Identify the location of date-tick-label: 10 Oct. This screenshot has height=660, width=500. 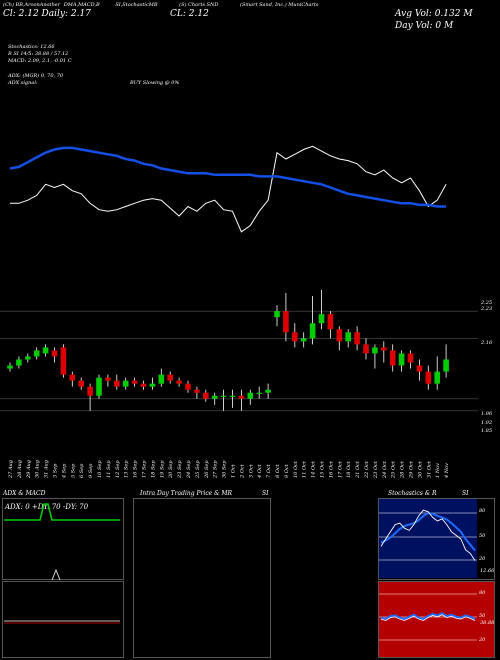
(296, 469).